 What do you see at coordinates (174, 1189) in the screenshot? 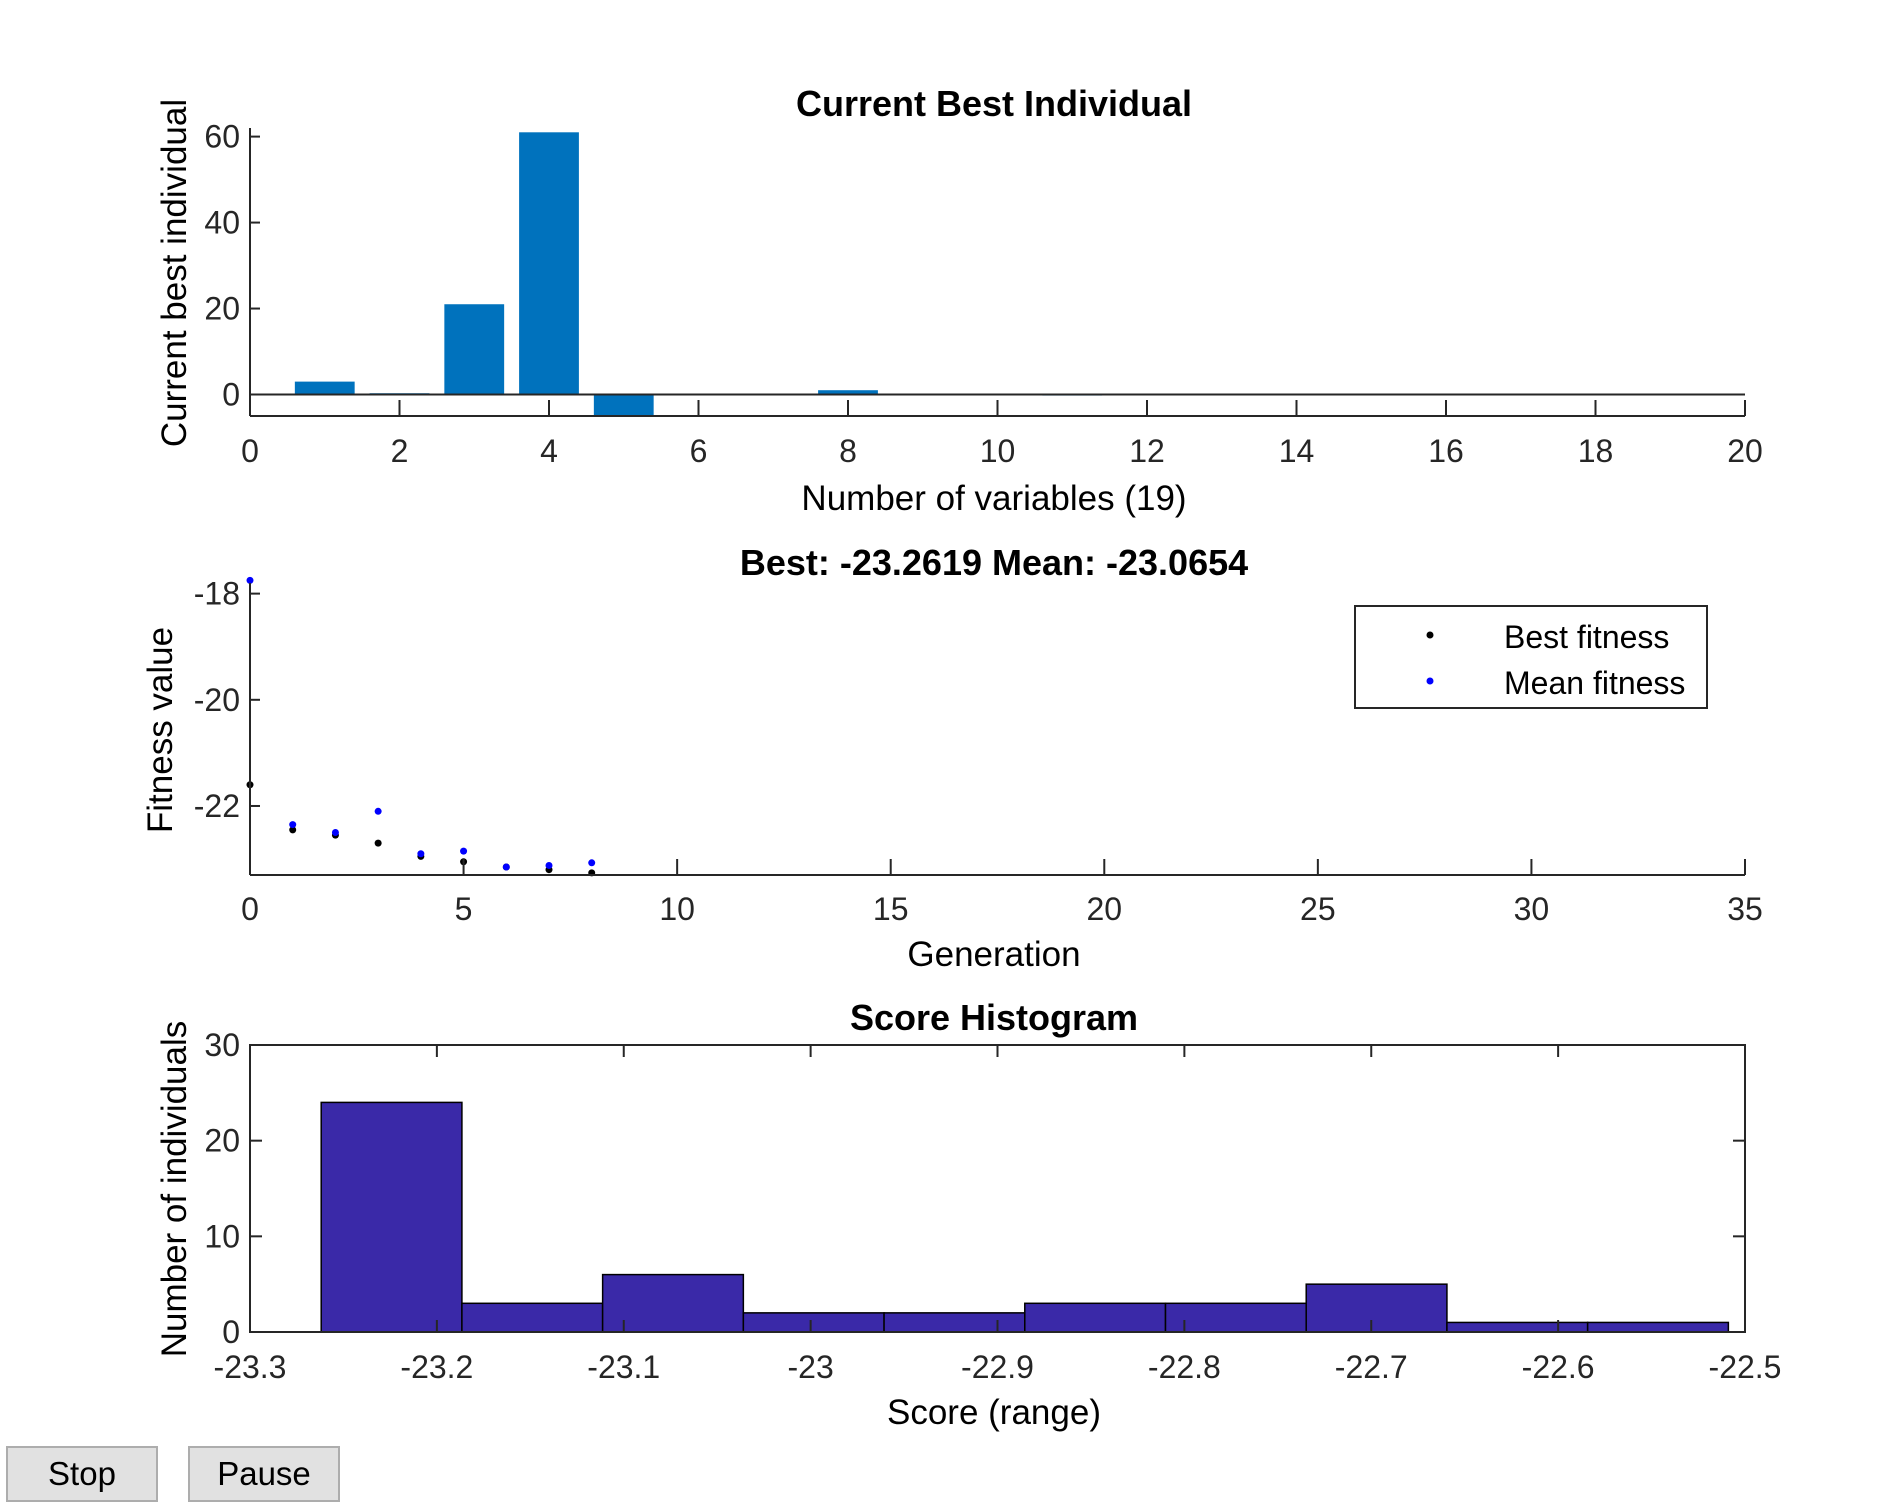
I see `y-axis-label: Number of individuals` at bounding box center [174, 1189].